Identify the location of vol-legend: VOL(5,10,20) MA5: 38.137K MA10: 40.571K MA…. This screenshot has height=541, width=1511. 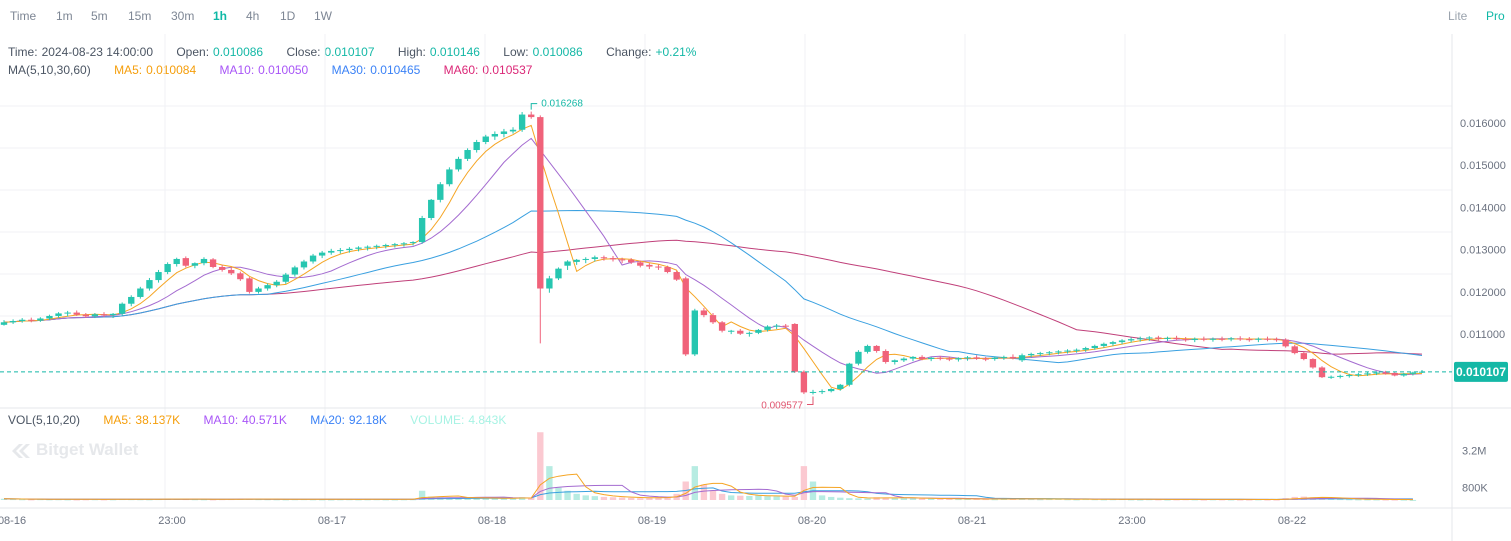
(259, 420).